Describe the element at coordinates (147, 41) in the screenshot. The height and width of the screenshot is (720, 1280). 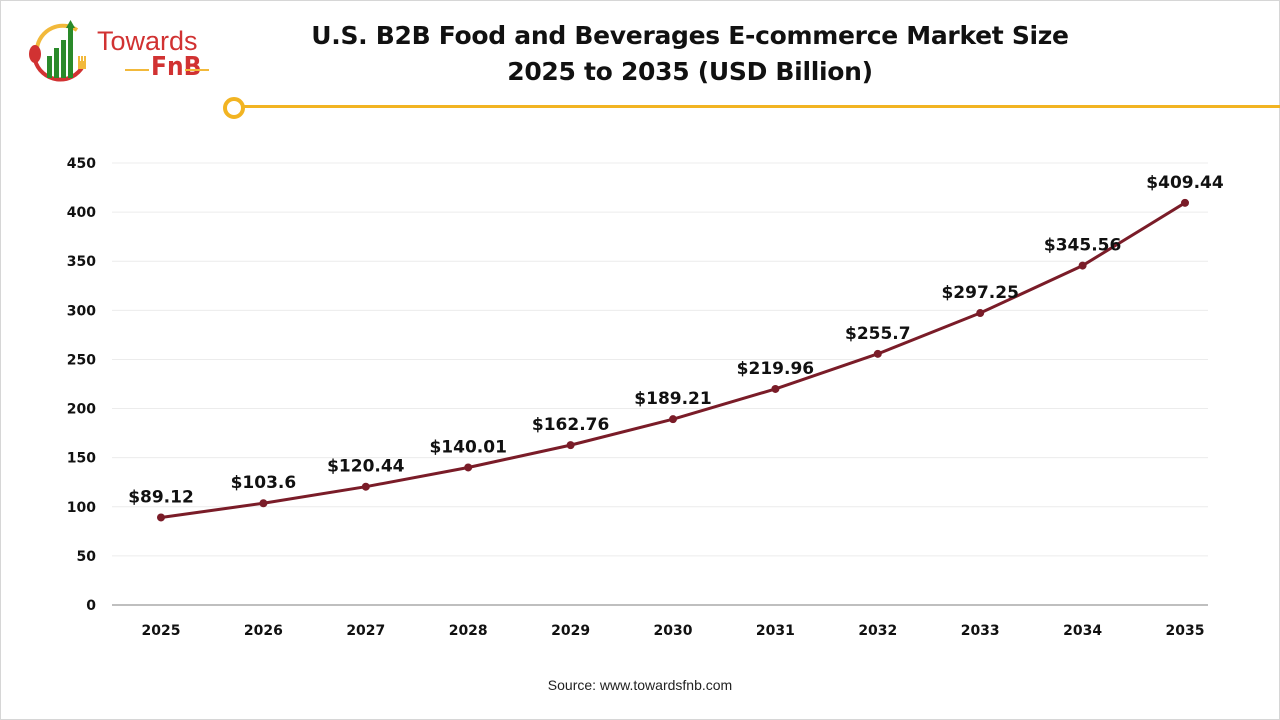
I see `logo-text-towards: Towards` at that location.